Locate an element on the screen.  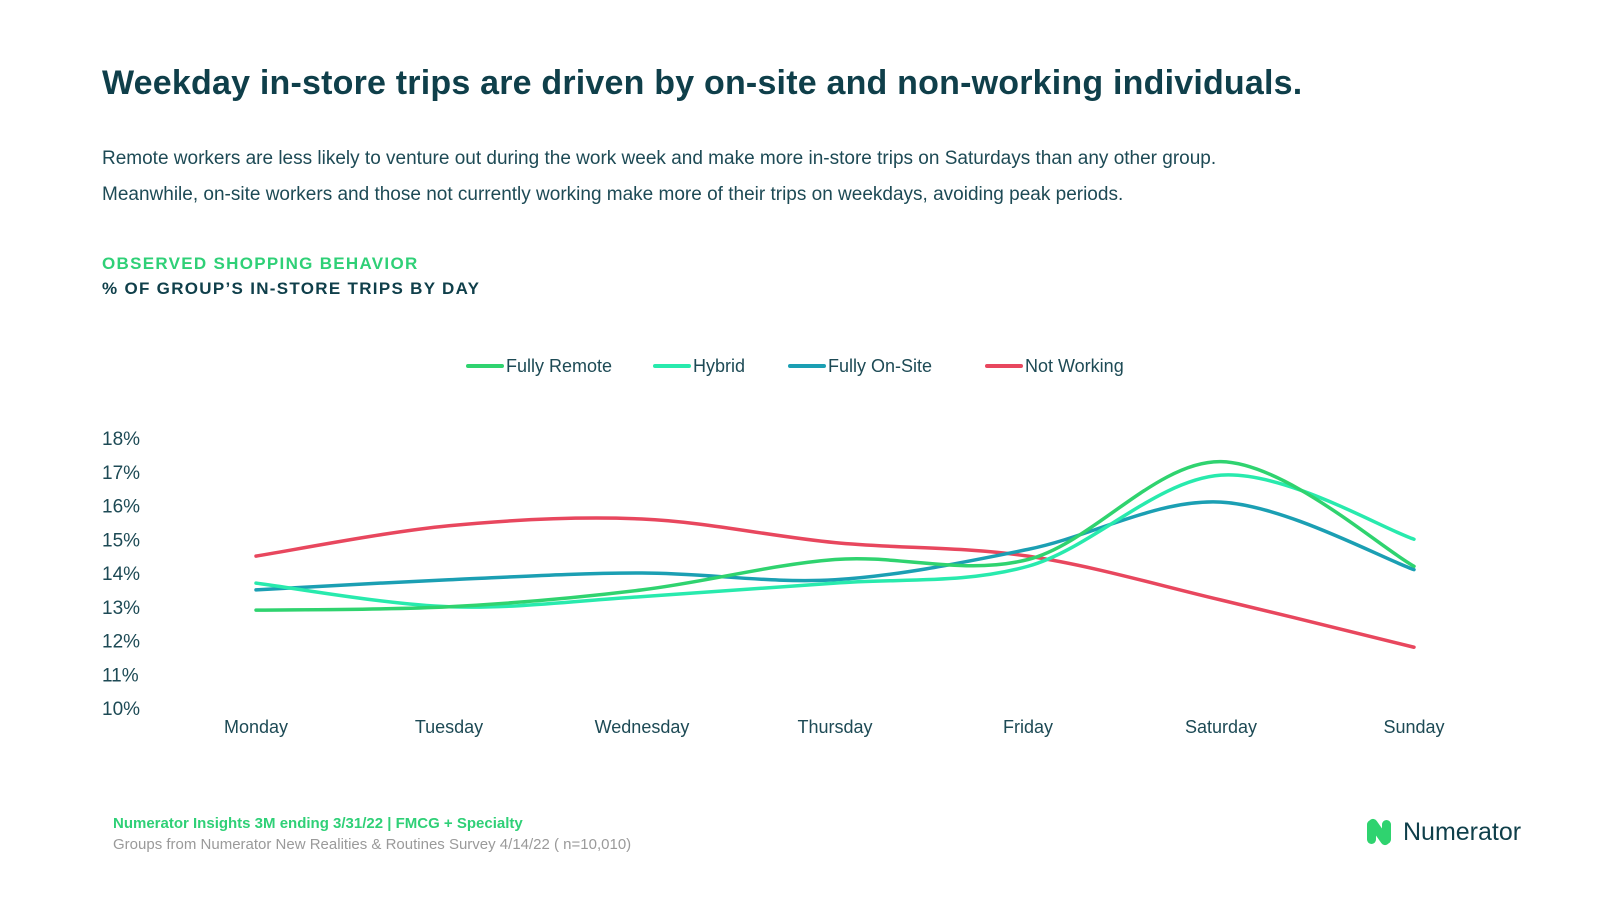
x-tick-label: Sunday is located at coordinates (1413, 727).